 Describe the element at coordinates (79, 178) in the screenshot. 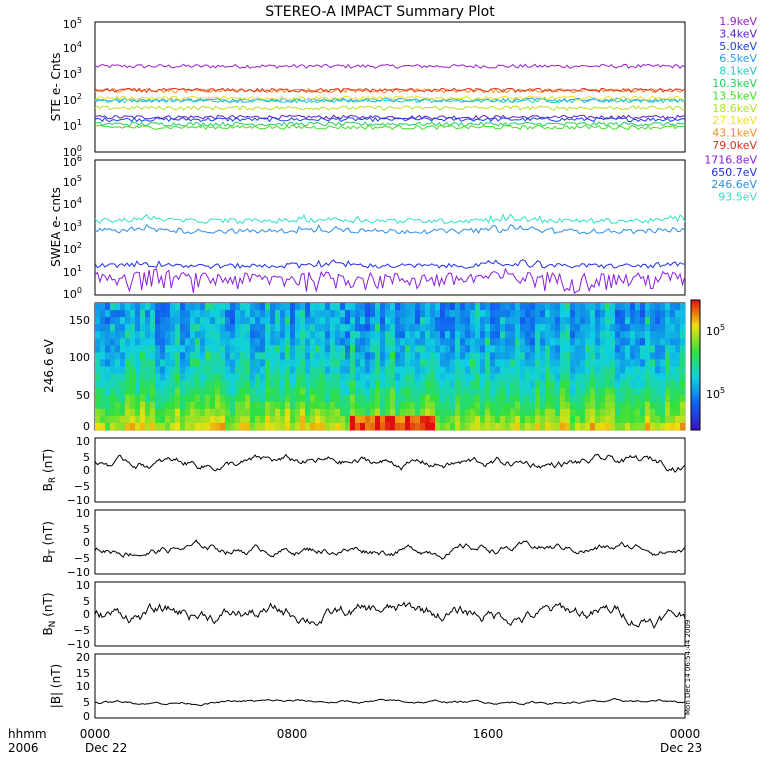

I see `swea-tick-5-exp: 5` at that location.